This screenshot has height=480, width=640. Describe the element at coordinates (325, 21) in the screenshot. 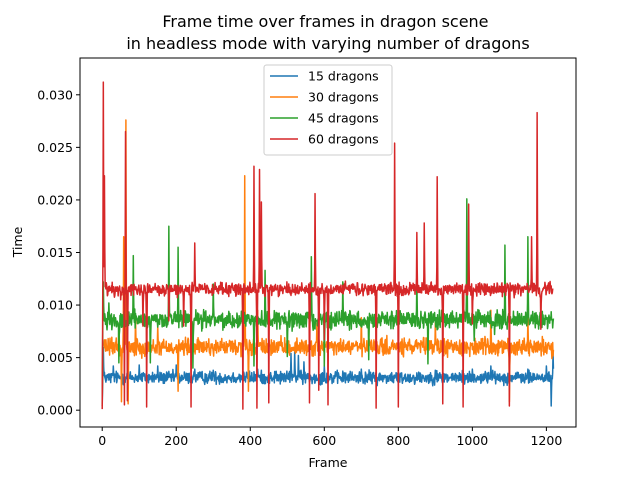

I see `chart-title-line-1: Frame time over frames in dragon scene` at that location.